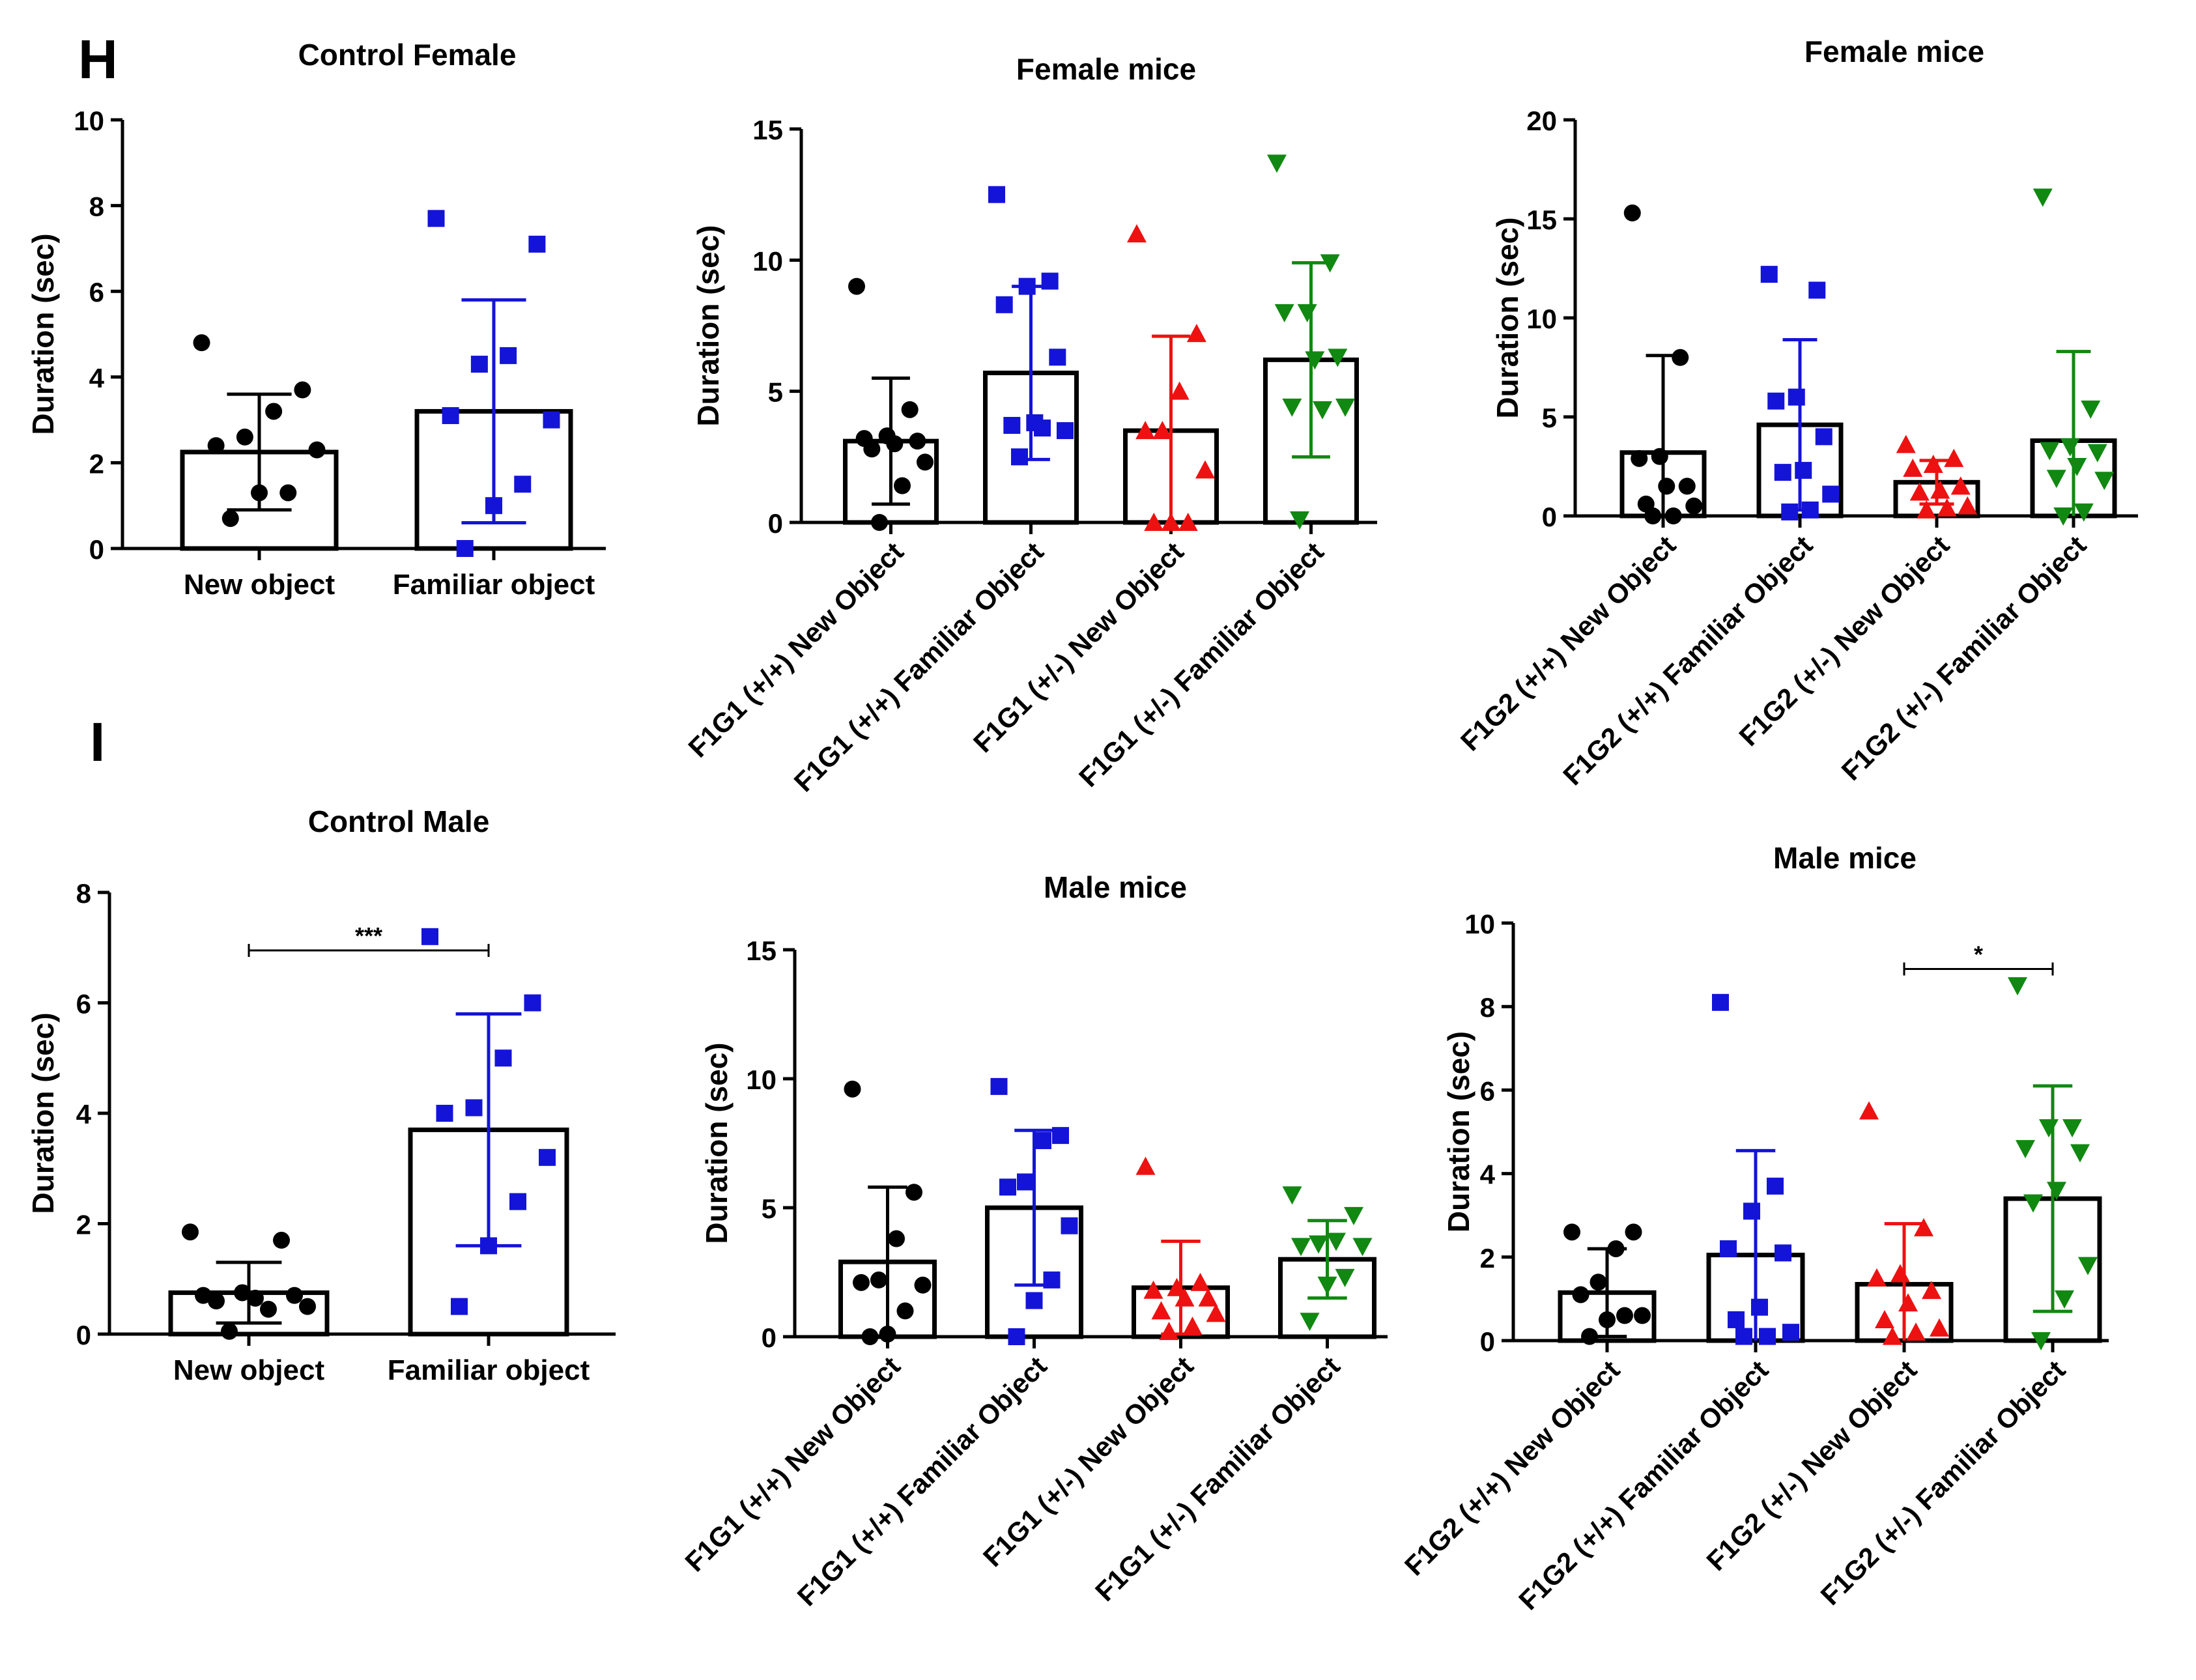 The width and height of the screenshot is (2196, 1680). I want to click on series-new-object: New object, so click(249, 1304).